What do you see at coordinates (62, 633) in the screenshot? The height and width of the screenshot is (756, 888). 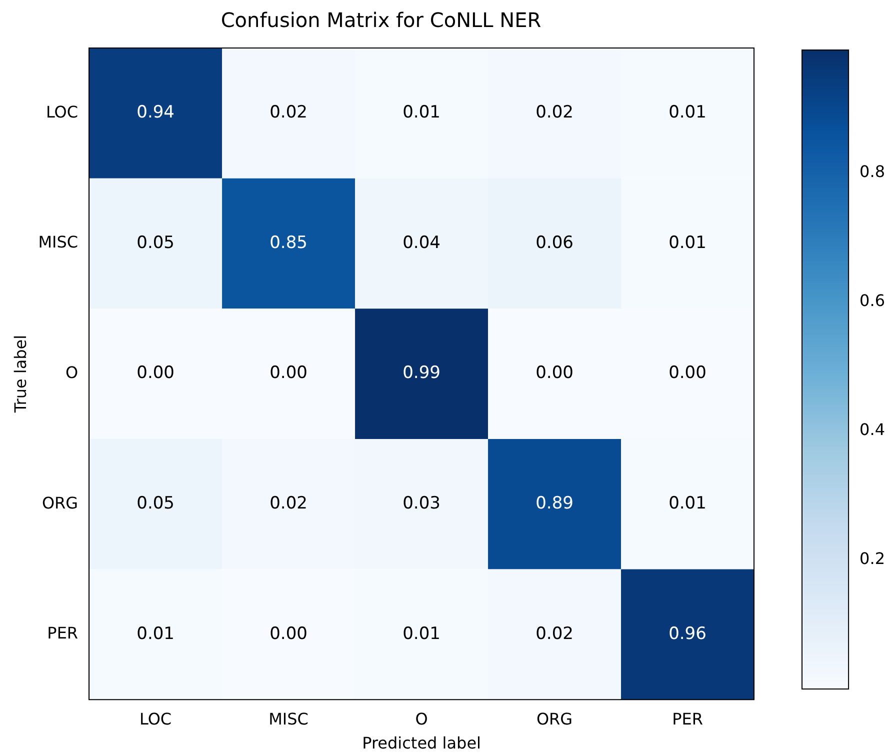 I see `y-tick-label: PER` at bounding box center [62, 633].